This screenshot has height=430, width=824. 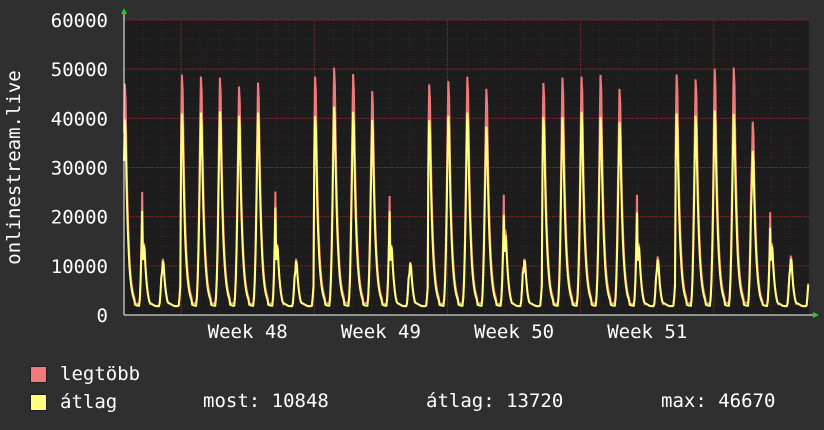 What do you see at coordinates (38, 374) in the screenshot?
I see `legend-swatch-max` at bounding box center [38, 374].